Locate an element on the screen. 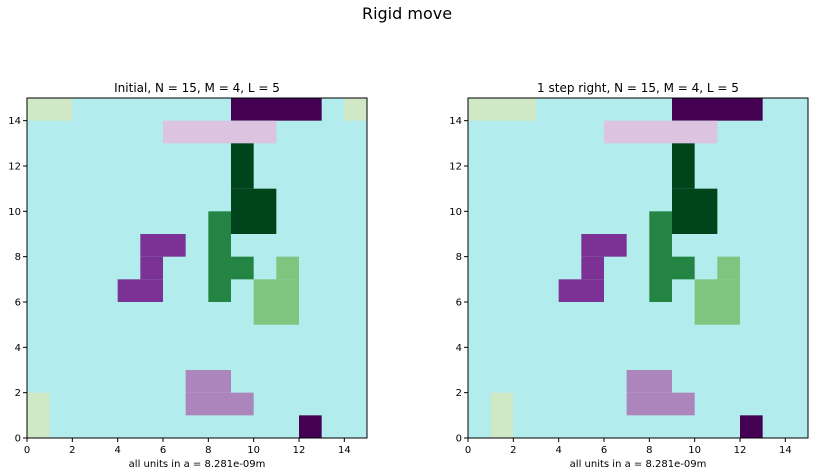 This screenshot has height=476, width=815. figure-title: Rigid move is located at coordinates (407, 13).